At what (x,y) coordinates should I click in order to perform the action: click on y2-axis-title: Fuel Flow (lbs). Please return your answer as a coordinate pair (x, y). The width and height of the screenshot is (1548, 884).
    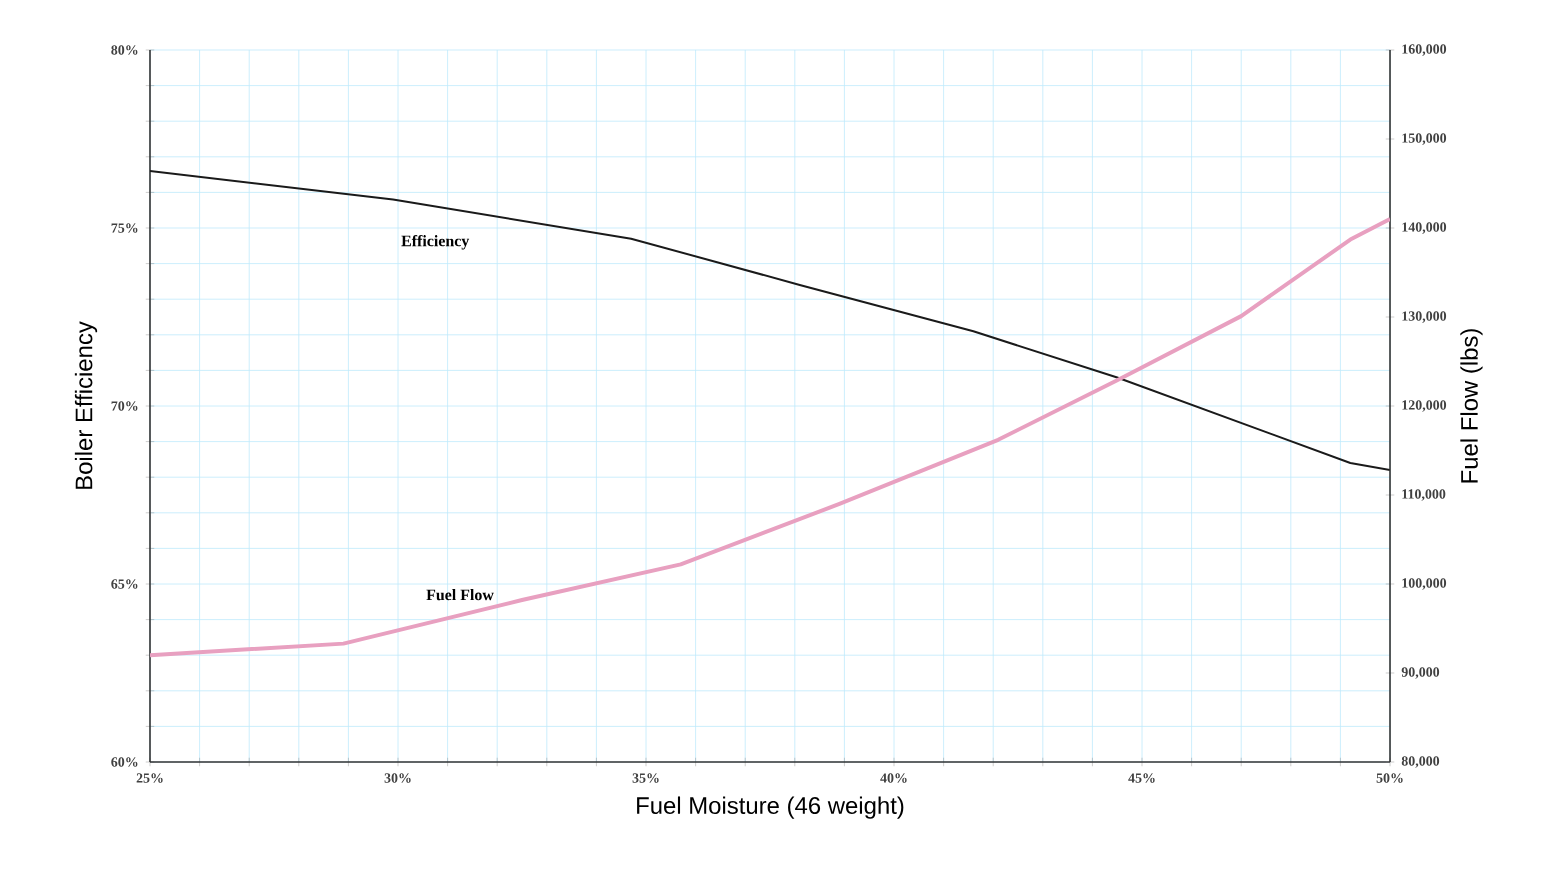
    Looking at the image, I should click on (1471, 406).